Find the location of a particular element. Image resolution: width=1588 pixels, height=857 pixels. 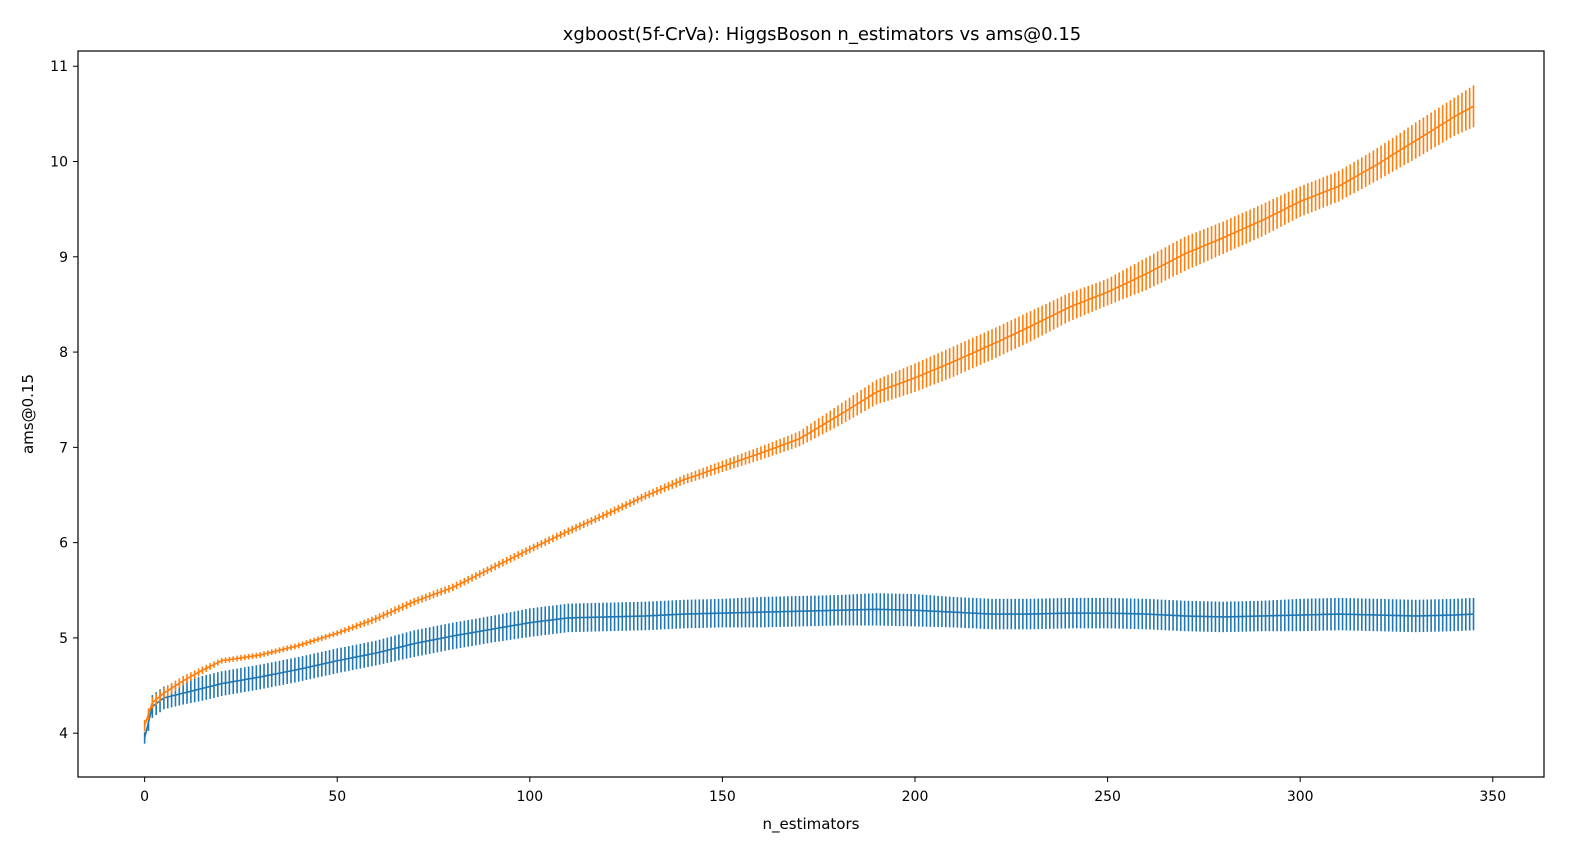

y-tick-label: 9 is located at coordinates (63, 258).